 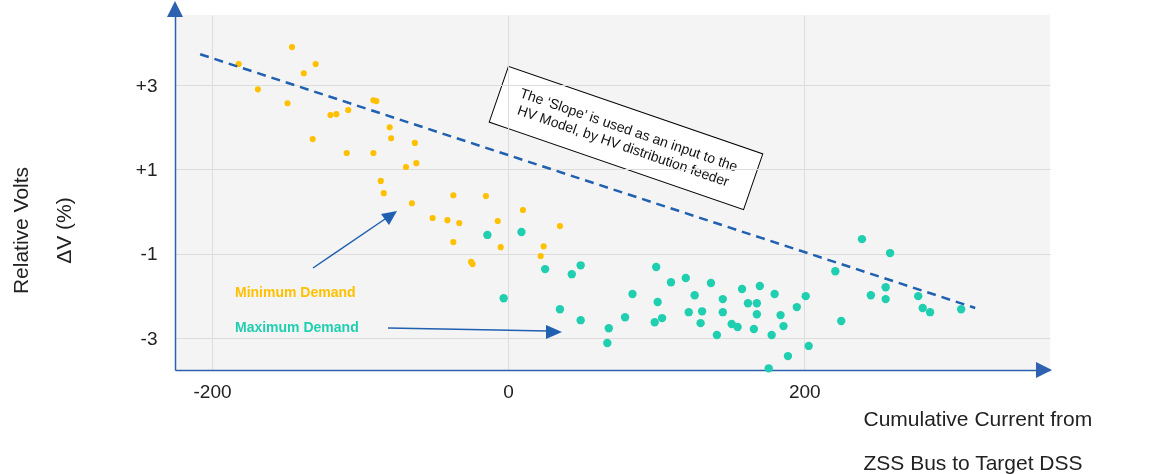 I want to click on y-tick-label: -1, so click(x=149, y=254).